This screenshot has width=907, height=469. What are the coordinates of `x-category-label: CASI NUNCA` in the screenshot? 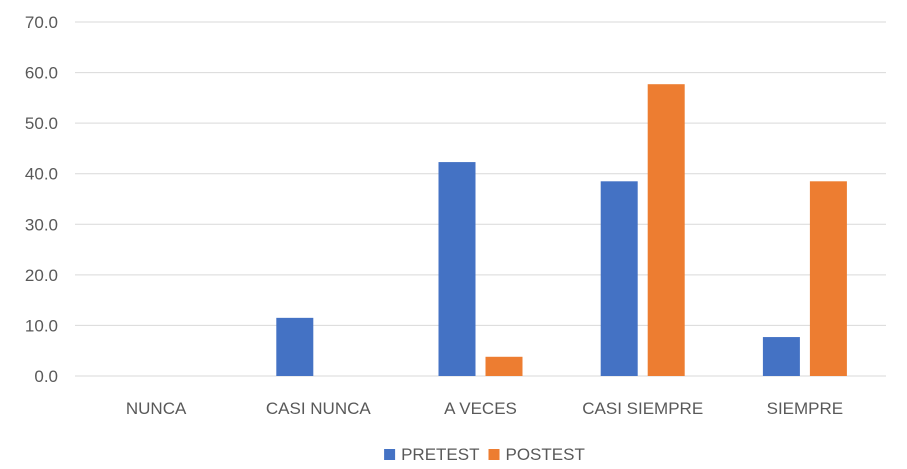 It's located at (319, 408).